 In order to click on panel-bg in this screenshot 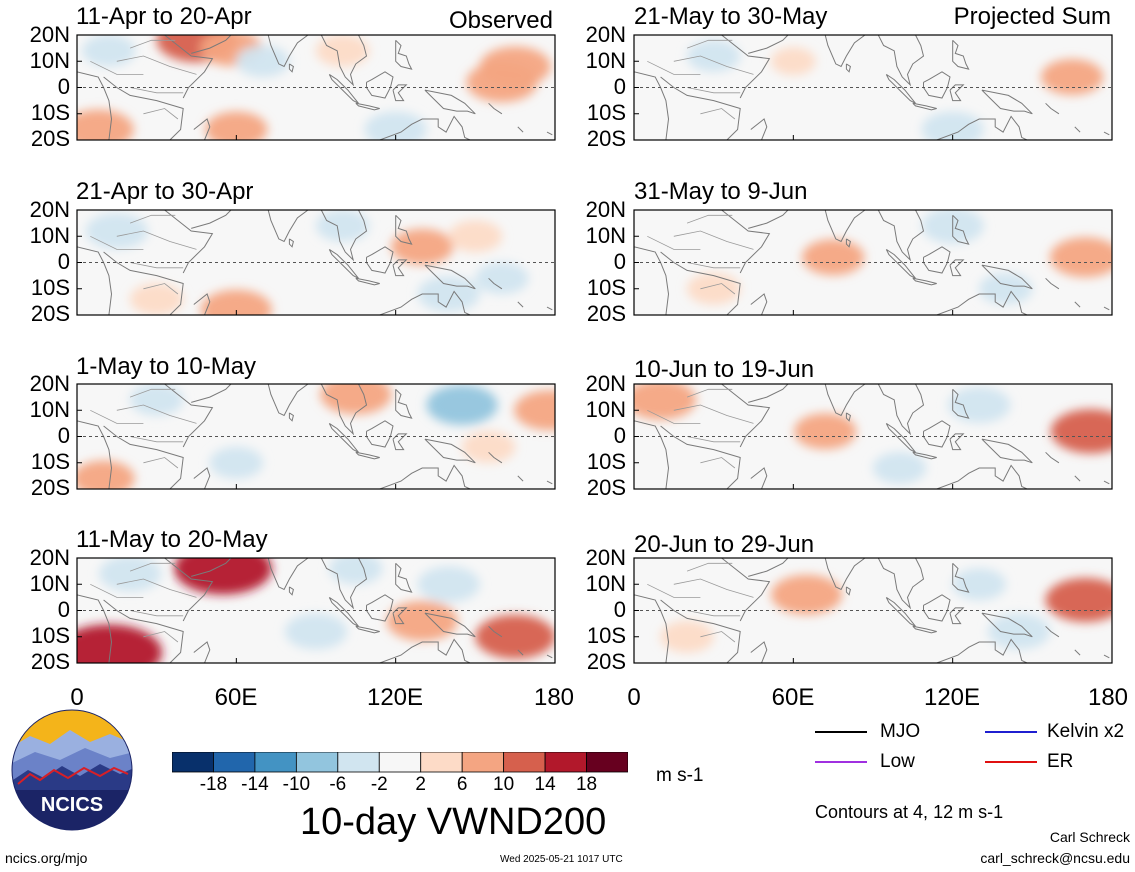, I will do `click(873, 436)`.